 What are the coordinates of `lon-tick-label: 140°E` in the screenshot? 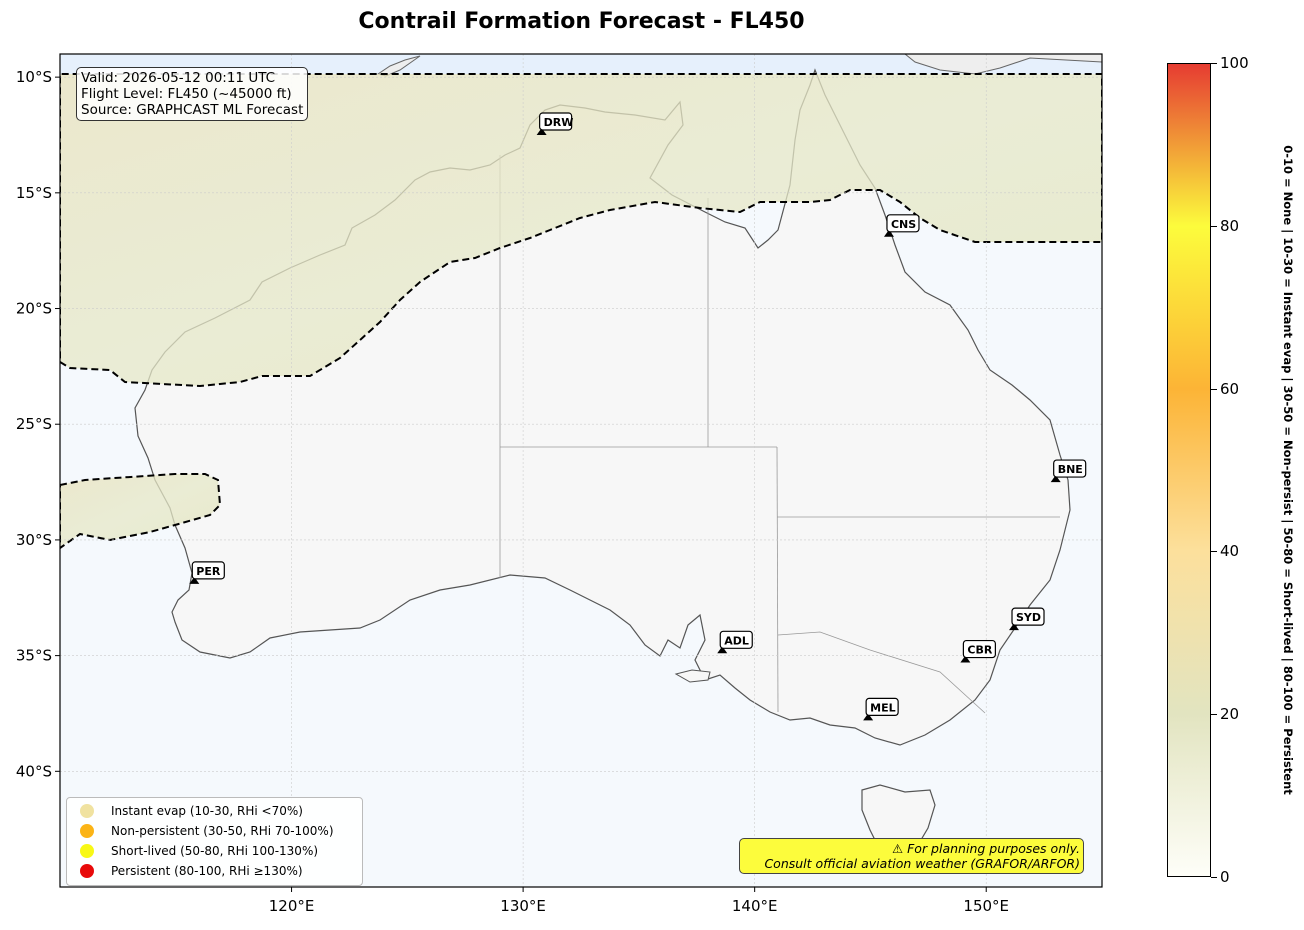 It's located at (755, 906).